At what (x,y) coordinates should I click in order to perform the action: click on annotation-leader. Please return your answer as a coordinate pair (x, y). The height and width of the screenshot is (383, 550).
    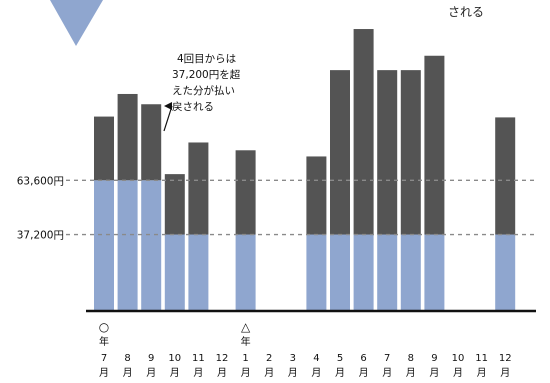
    Looking at the image, I should click on (168, 118).